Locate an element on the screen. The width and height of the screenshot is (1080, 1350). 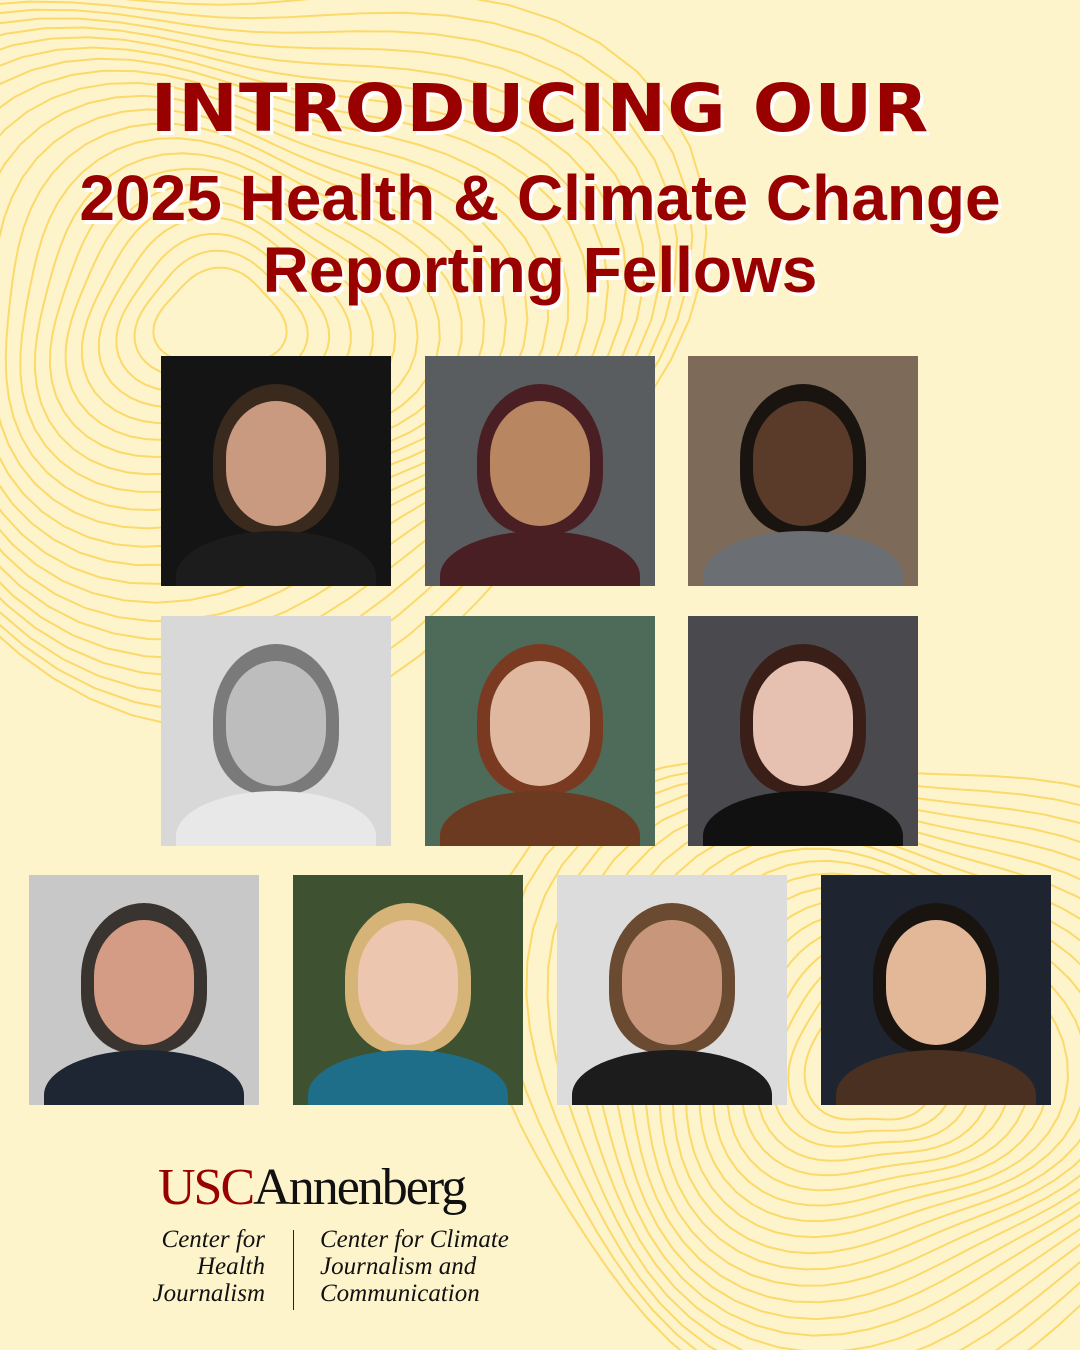
subtitle-line-1: 2025 Health & Climate Change is located at coordinates (540, 198).